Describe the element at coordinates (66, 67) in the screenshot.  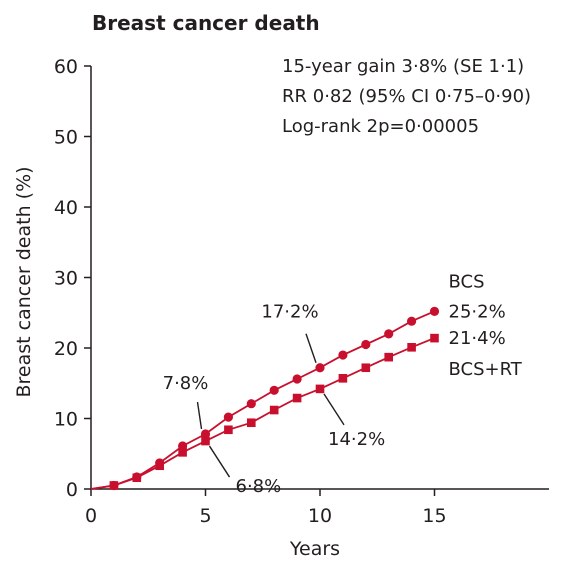
I see `y-tick-label: 60` at that location.